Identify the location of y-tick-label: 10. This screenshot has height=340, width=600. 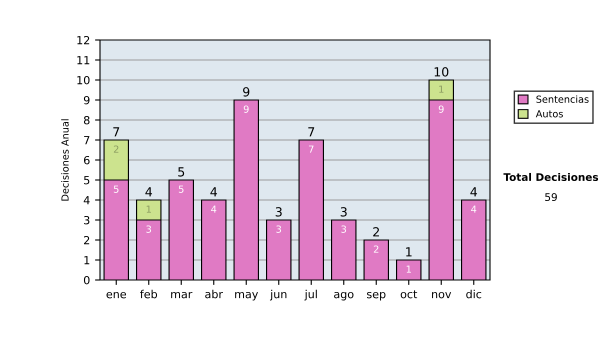
(83, 80).